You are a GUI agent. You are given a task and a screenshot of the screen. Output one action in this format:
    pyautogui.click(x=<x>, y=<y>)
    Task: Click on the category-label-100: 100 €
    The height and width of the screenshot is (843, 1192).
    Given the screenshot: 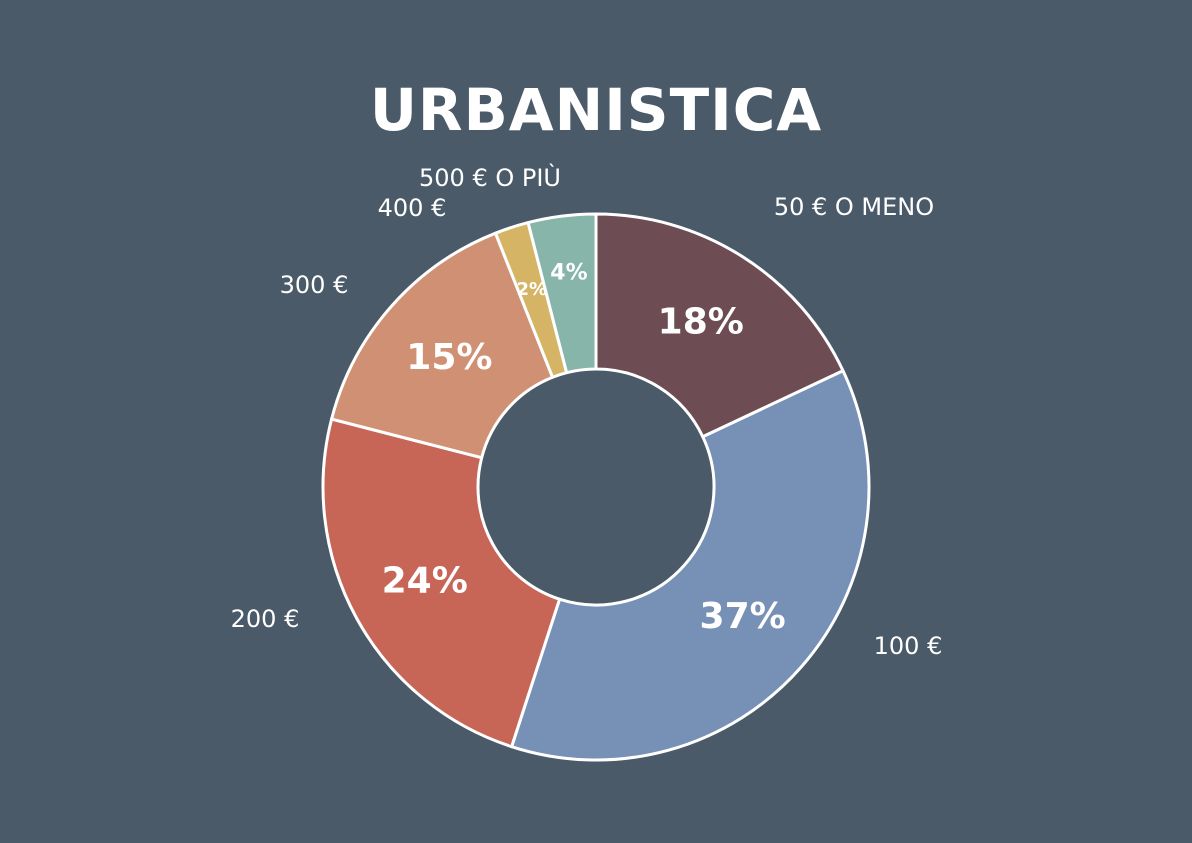 What is the action you would take?
    pyautogui.click(x=908, y=646)
    